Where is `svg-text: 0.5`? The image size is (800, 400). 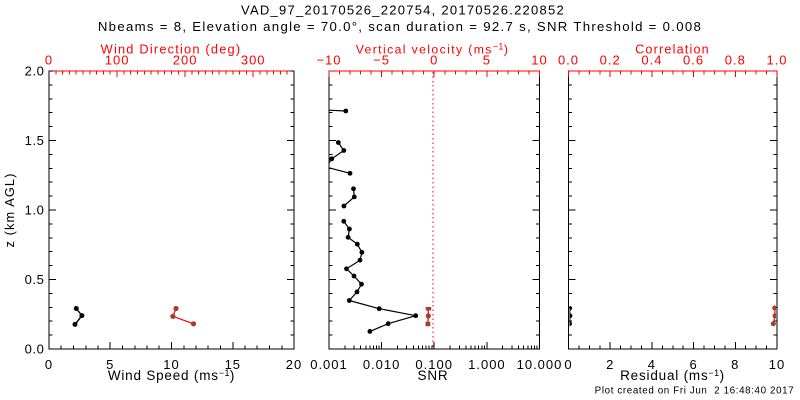
svg-text: 0.5 is located at coordinates (35, 279).